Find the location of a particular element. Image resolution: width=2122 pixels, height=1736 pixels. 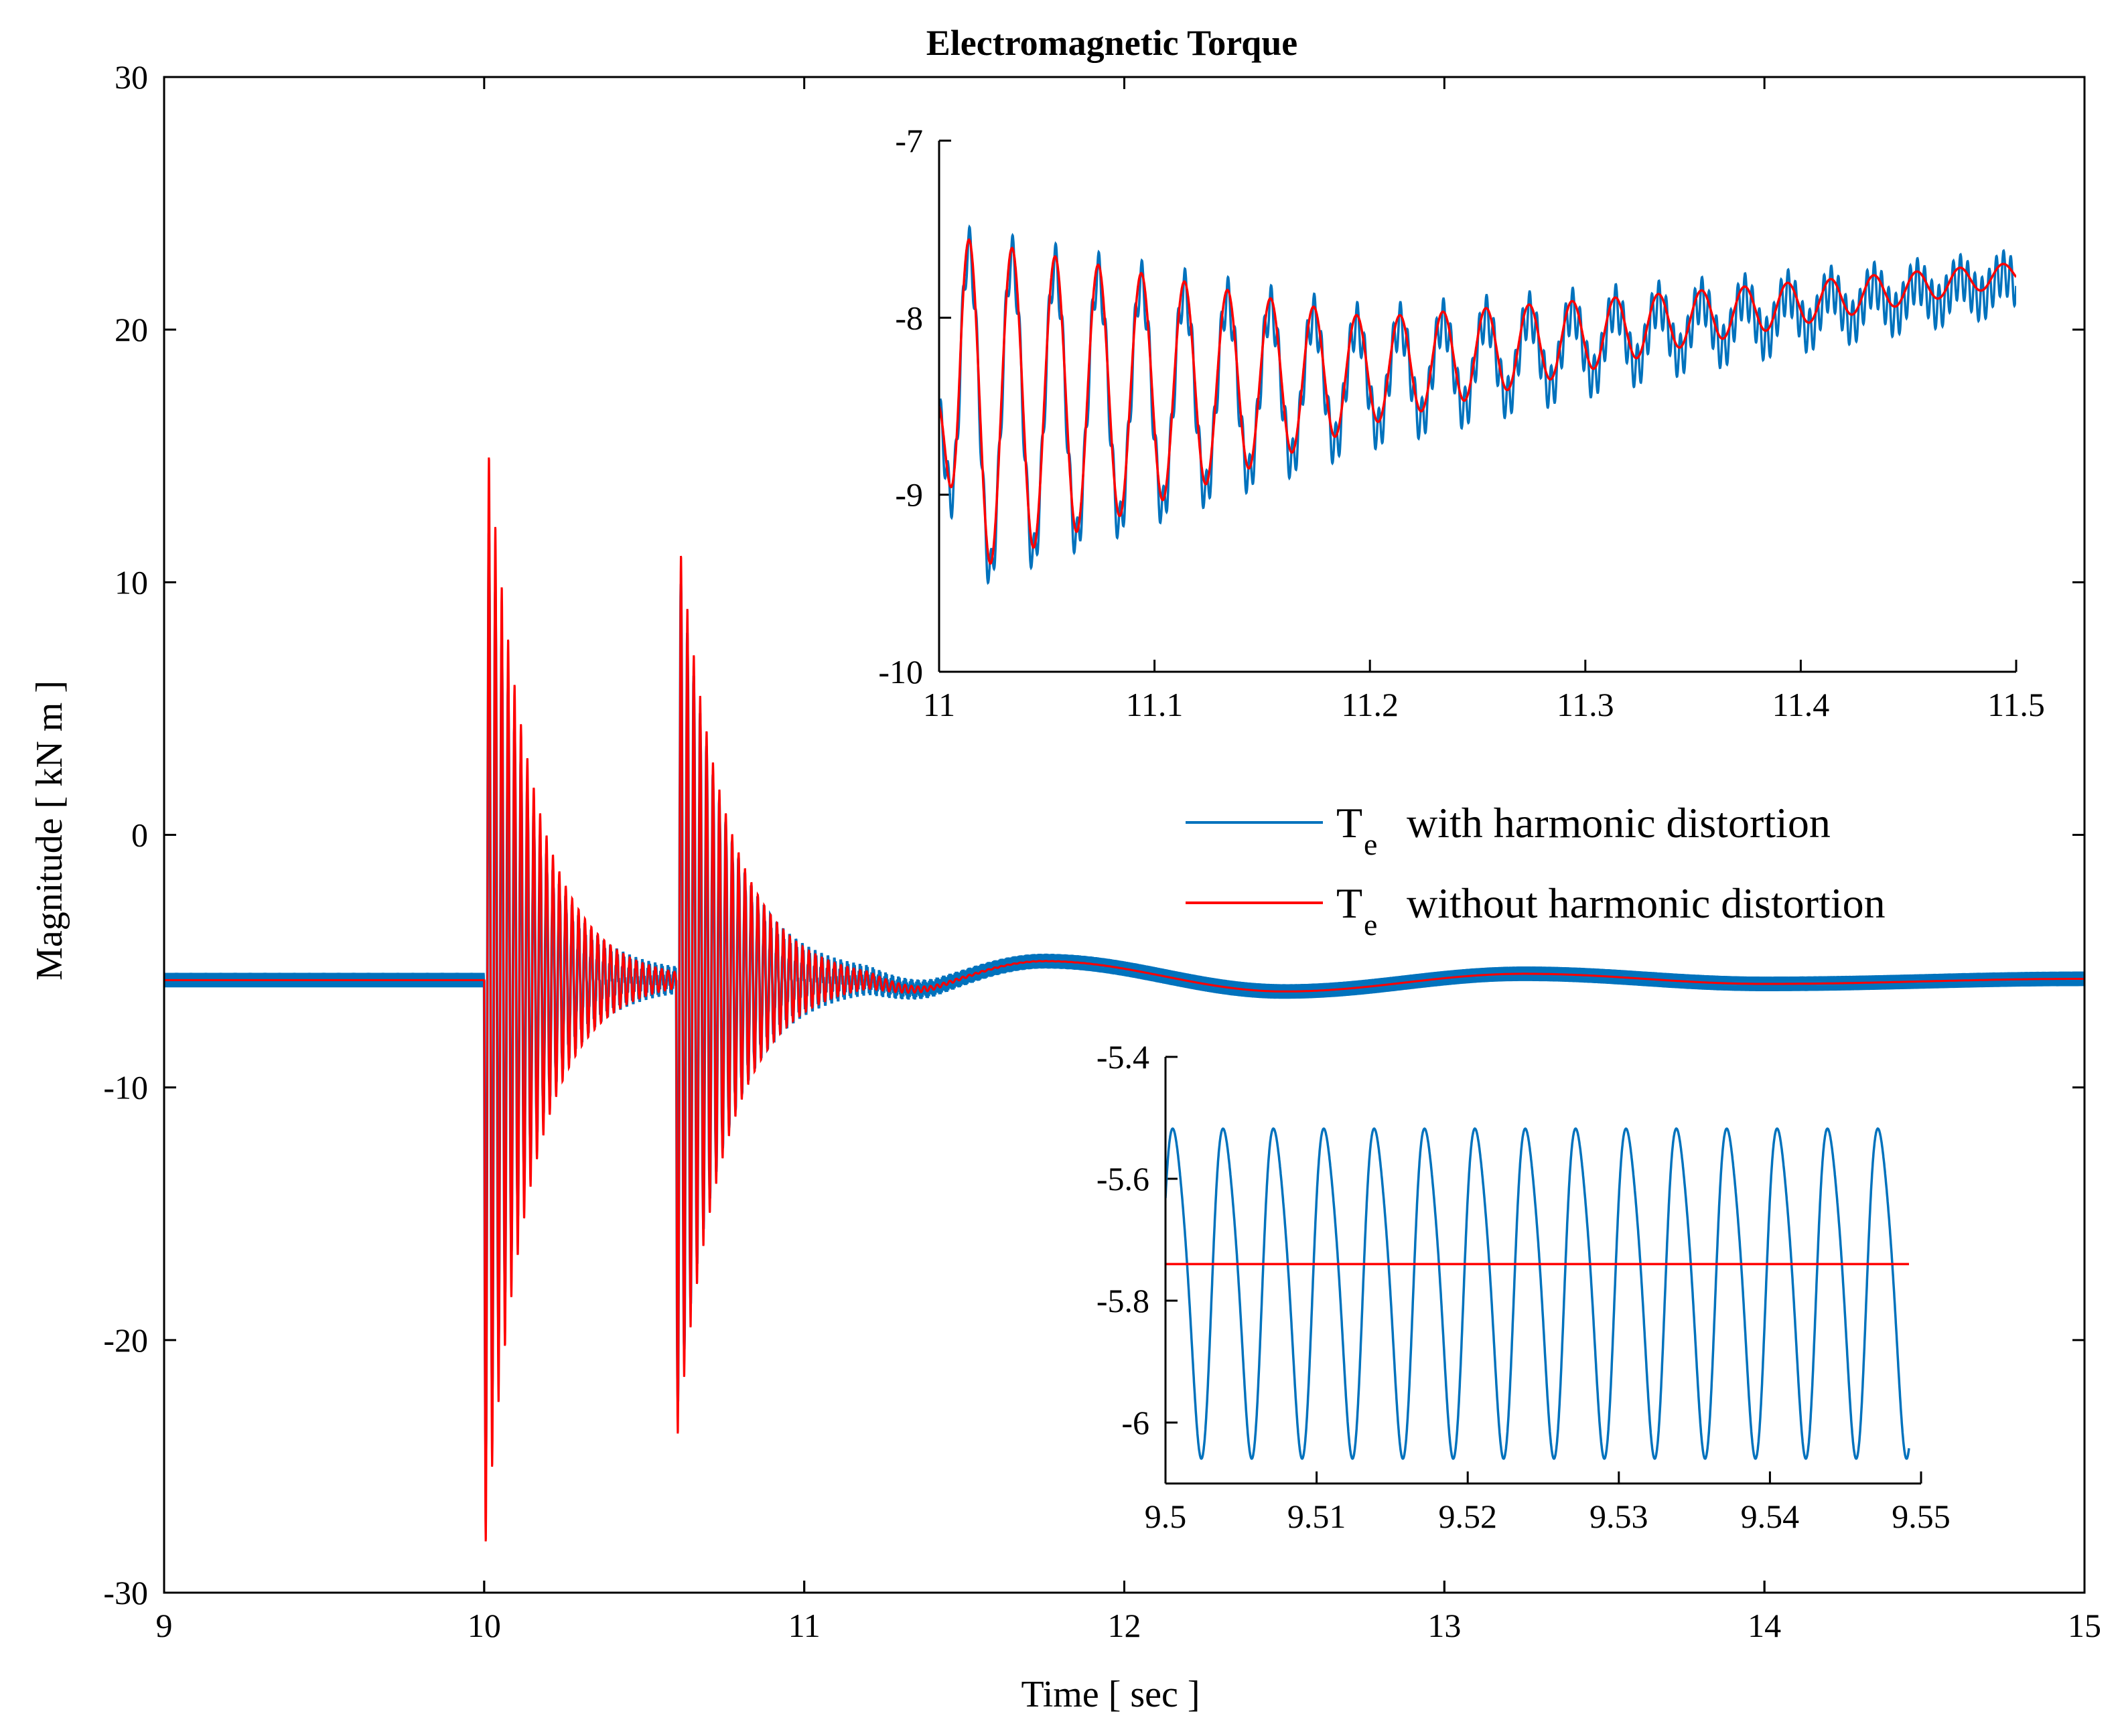

y-axis-label: Magnitude [ kN m ] is located at coordinates (50, 830).